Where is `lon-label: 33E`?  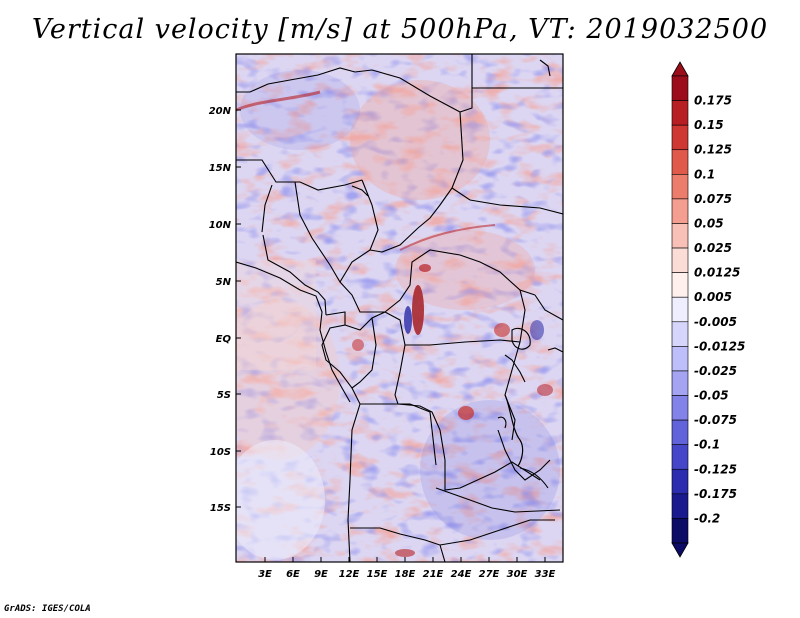
lon-label: 33E is located at coordinates (545, 574).